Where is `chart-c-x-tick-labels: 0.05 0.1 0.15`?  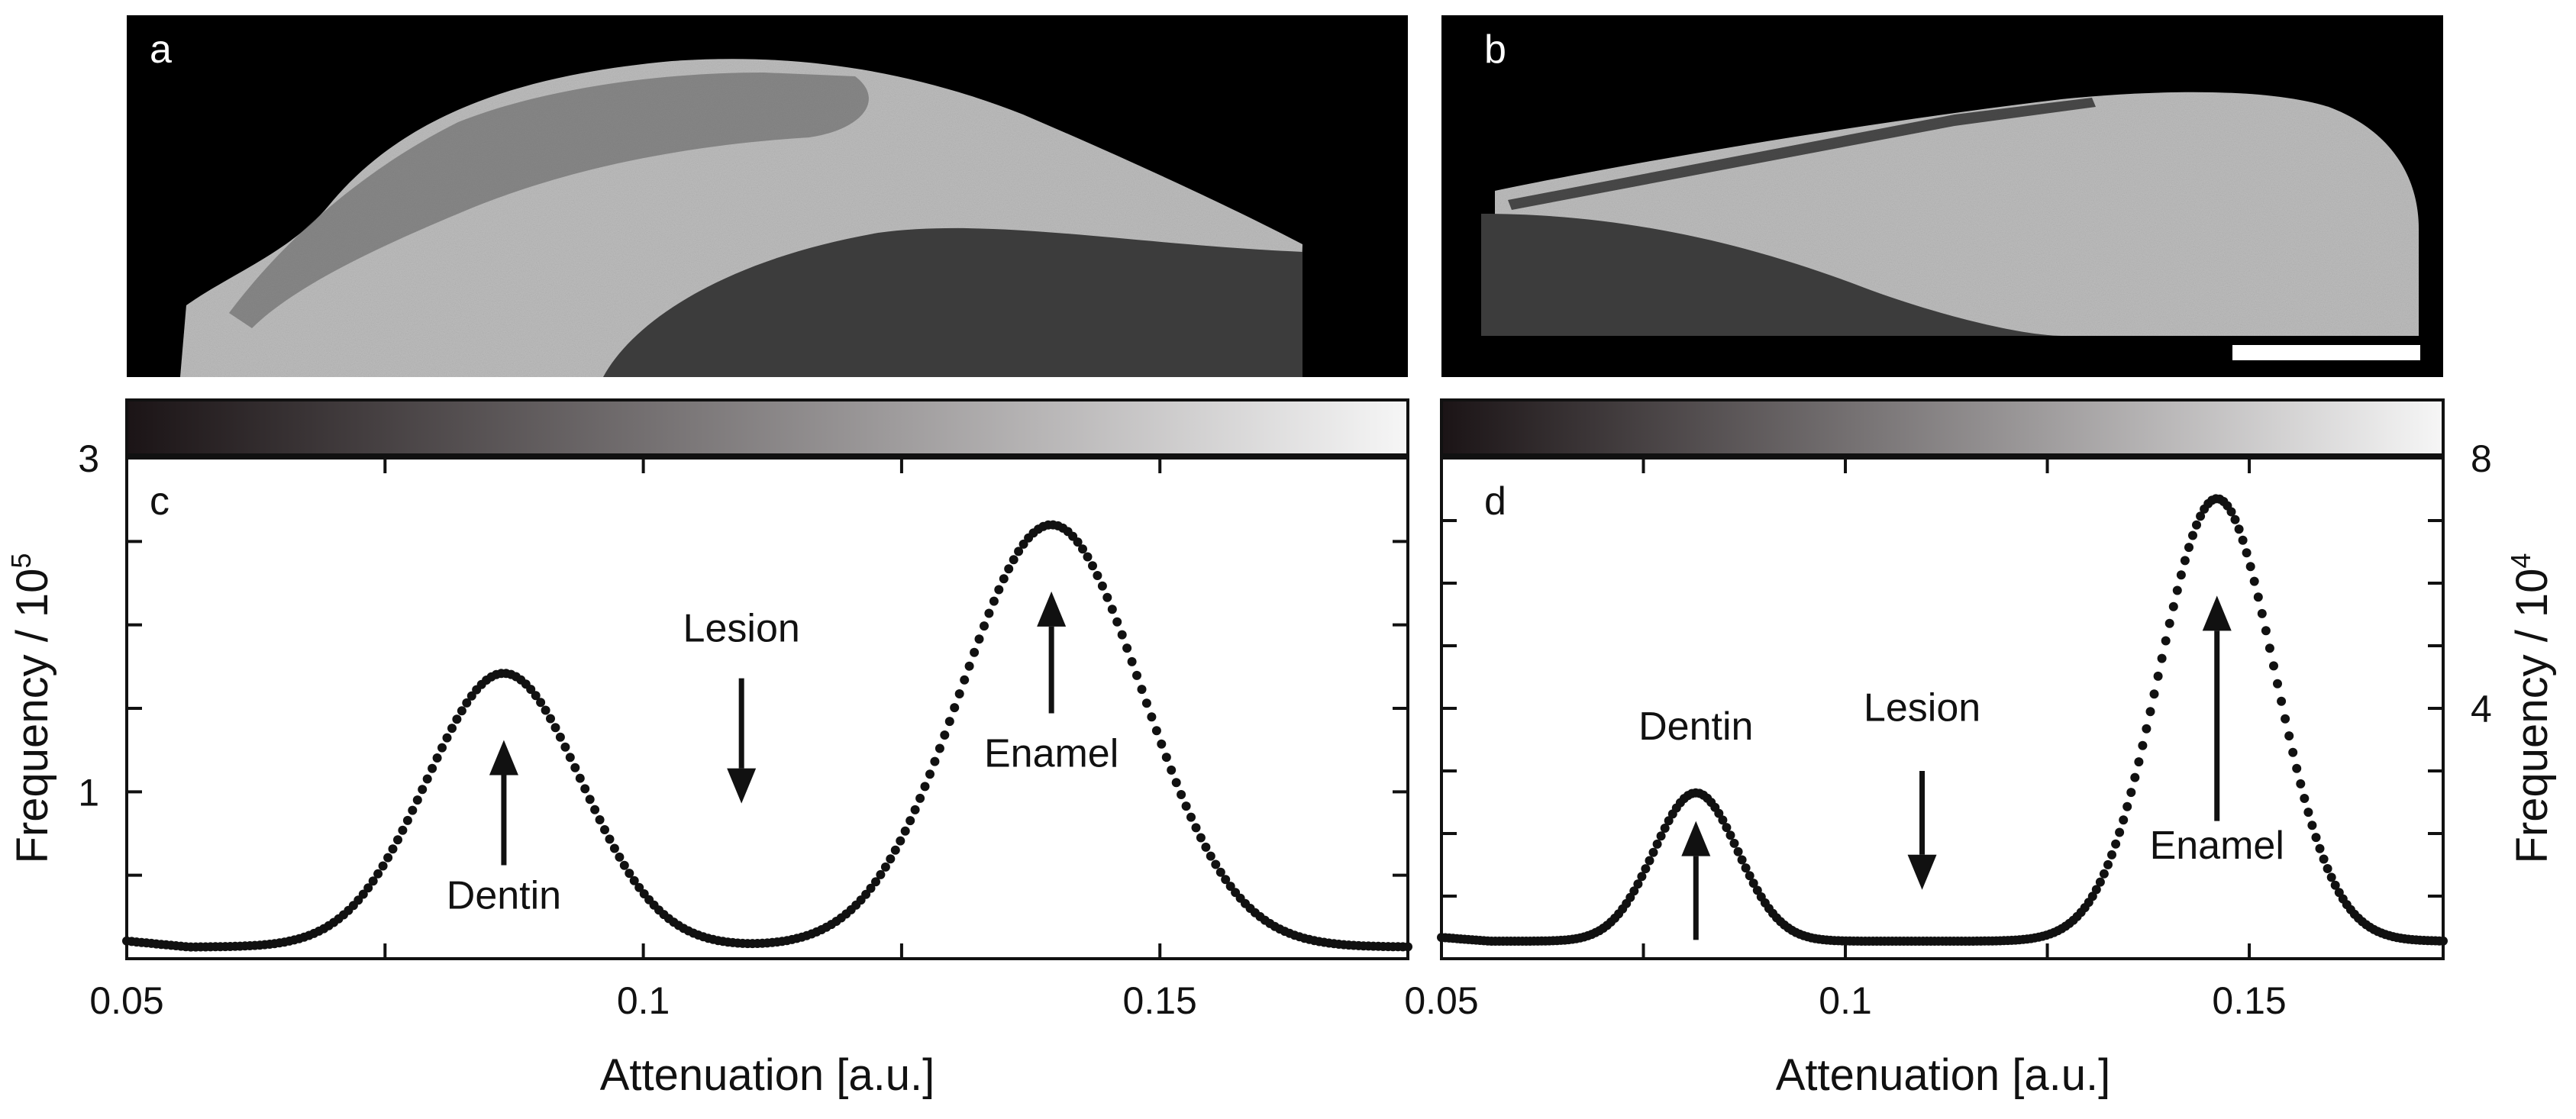
chart-c-x-tick-labels: 0.05 0.1 0.15 is located at coordinates (643, 1001).